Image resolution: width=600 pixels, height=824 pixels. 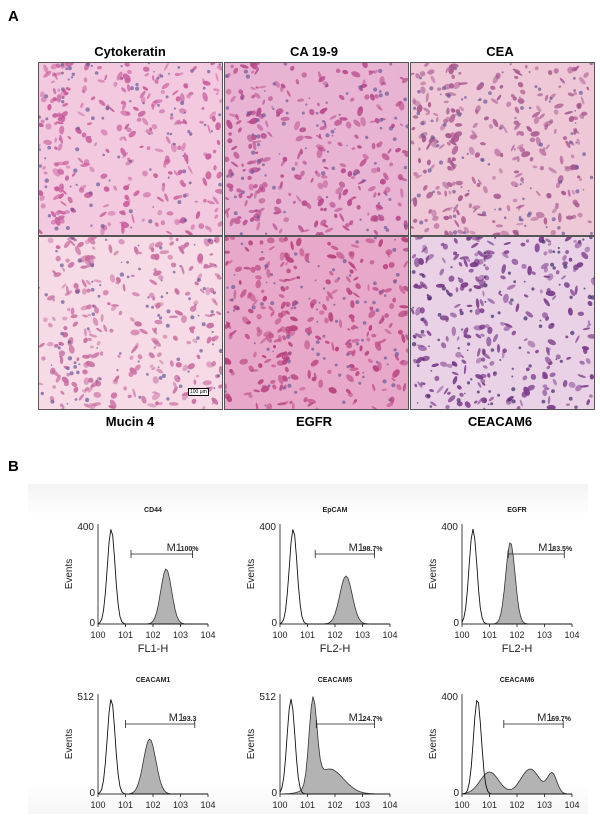 I want to click on panel-b-letter: B, so click(x=13, y=466).